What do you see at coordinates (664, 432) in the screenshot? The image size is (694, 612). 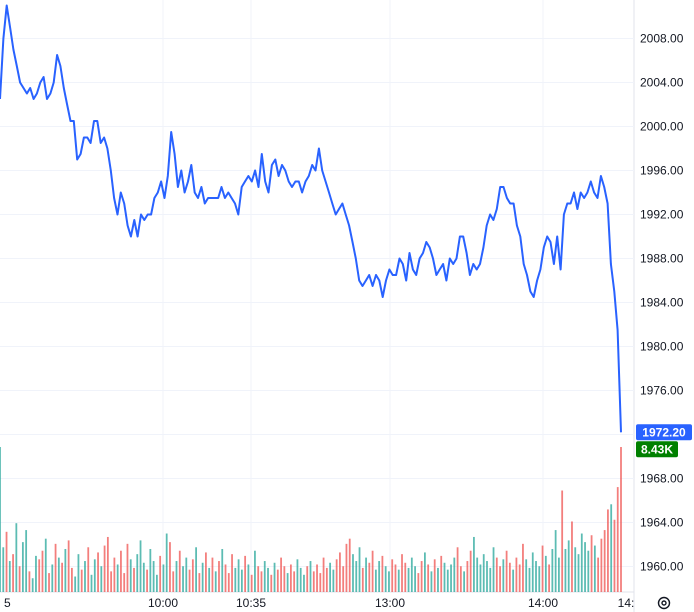 I see `last-price-badge: 1972.20` at bounding box center [664, 432].